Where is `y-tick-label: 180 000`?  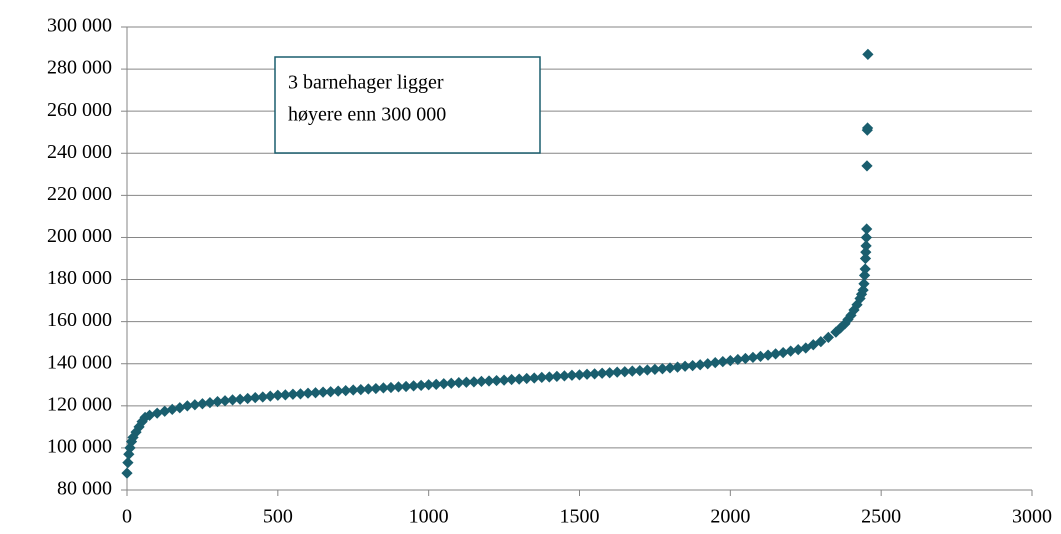 y-tick-label: 180 000 is located at coordinates (79, 278).